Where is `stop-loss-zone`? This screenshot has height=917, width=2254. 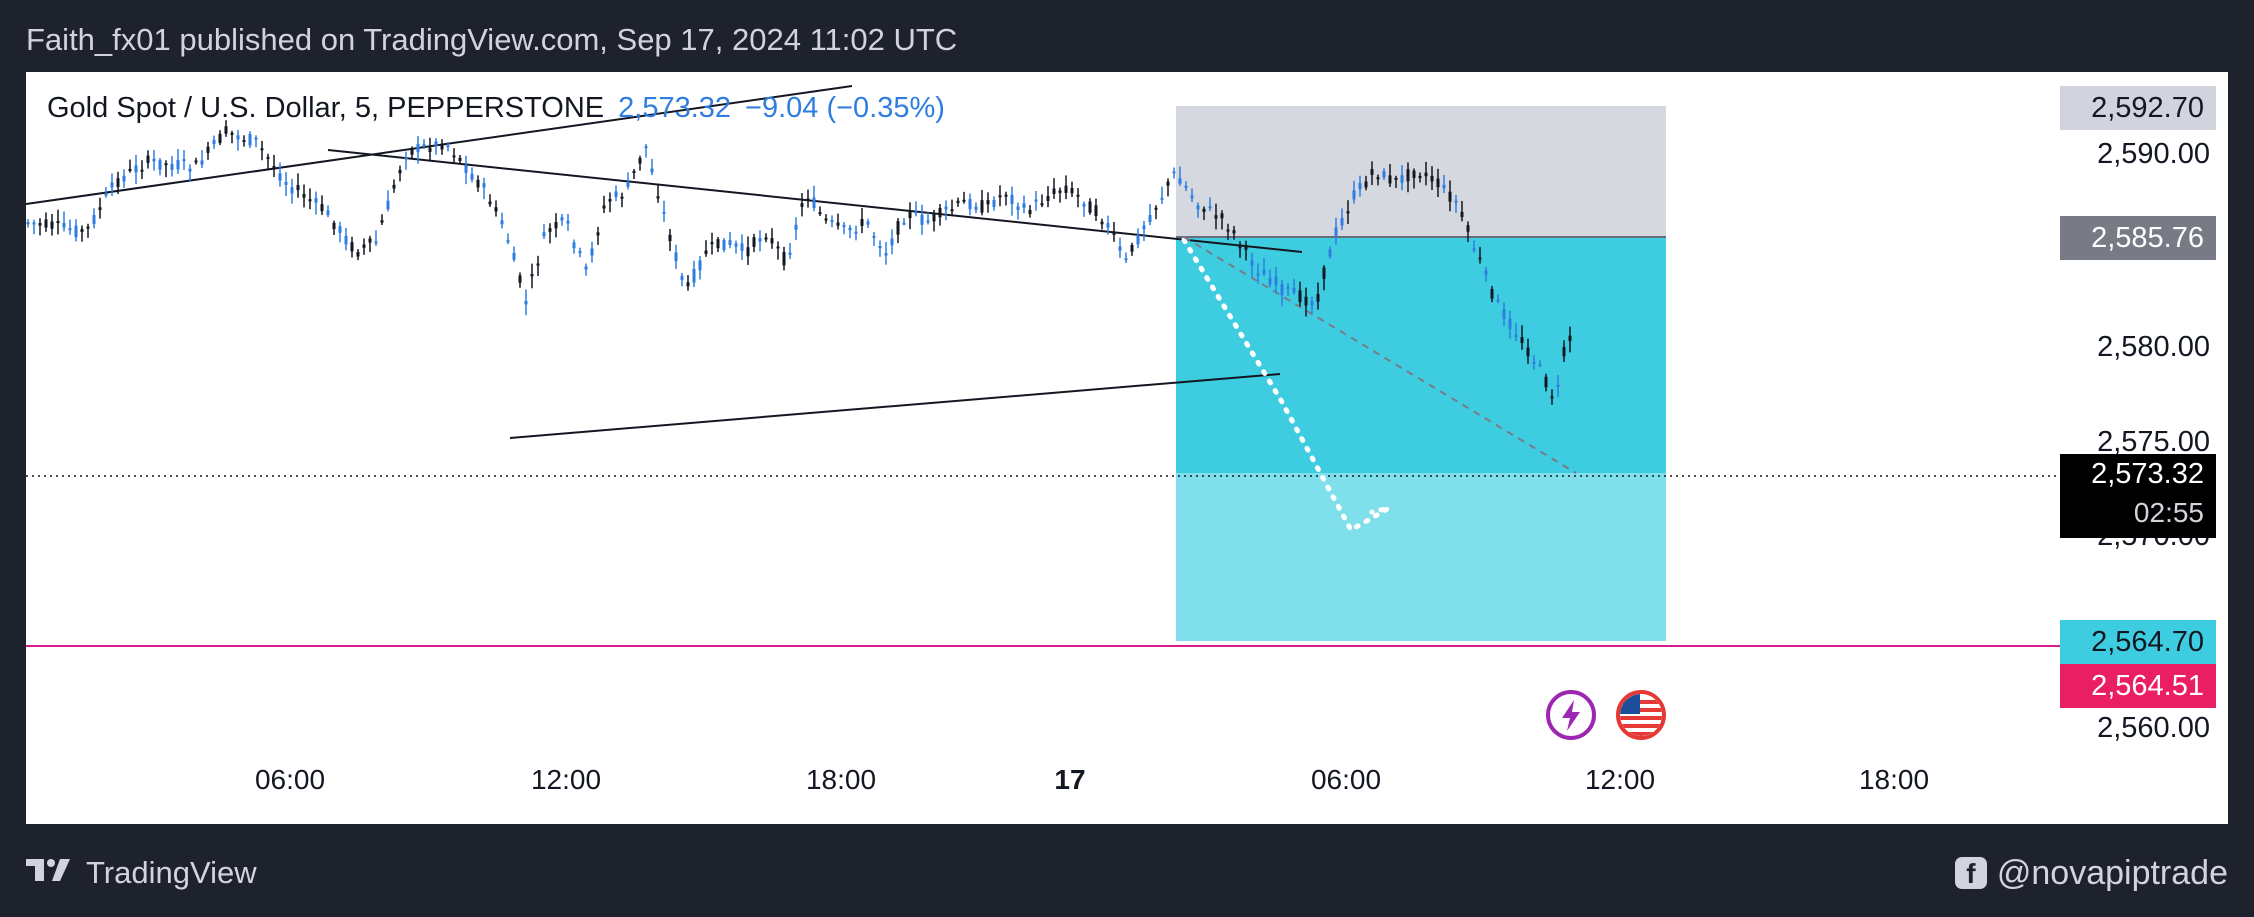
stop-loss-zone is located at coordinates (1421, 171).